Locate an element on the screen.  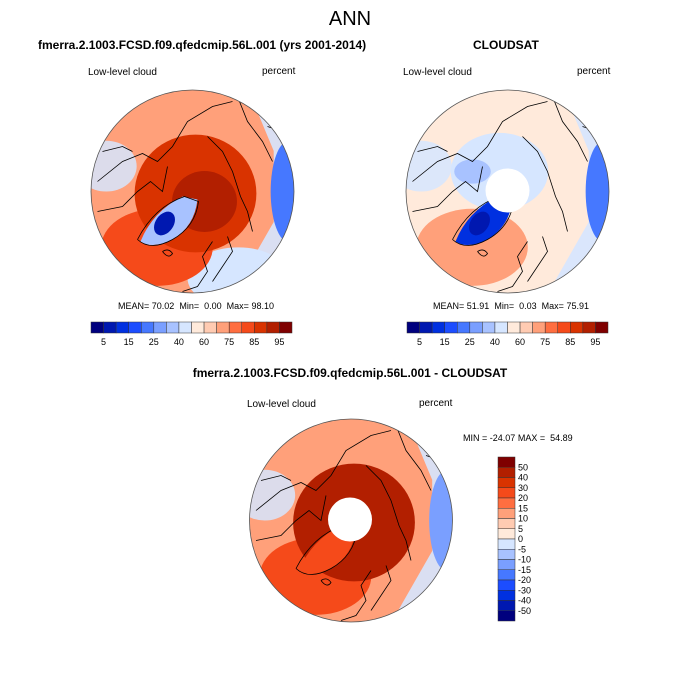
canada-arctic-region is located at coordinates (472, 171).